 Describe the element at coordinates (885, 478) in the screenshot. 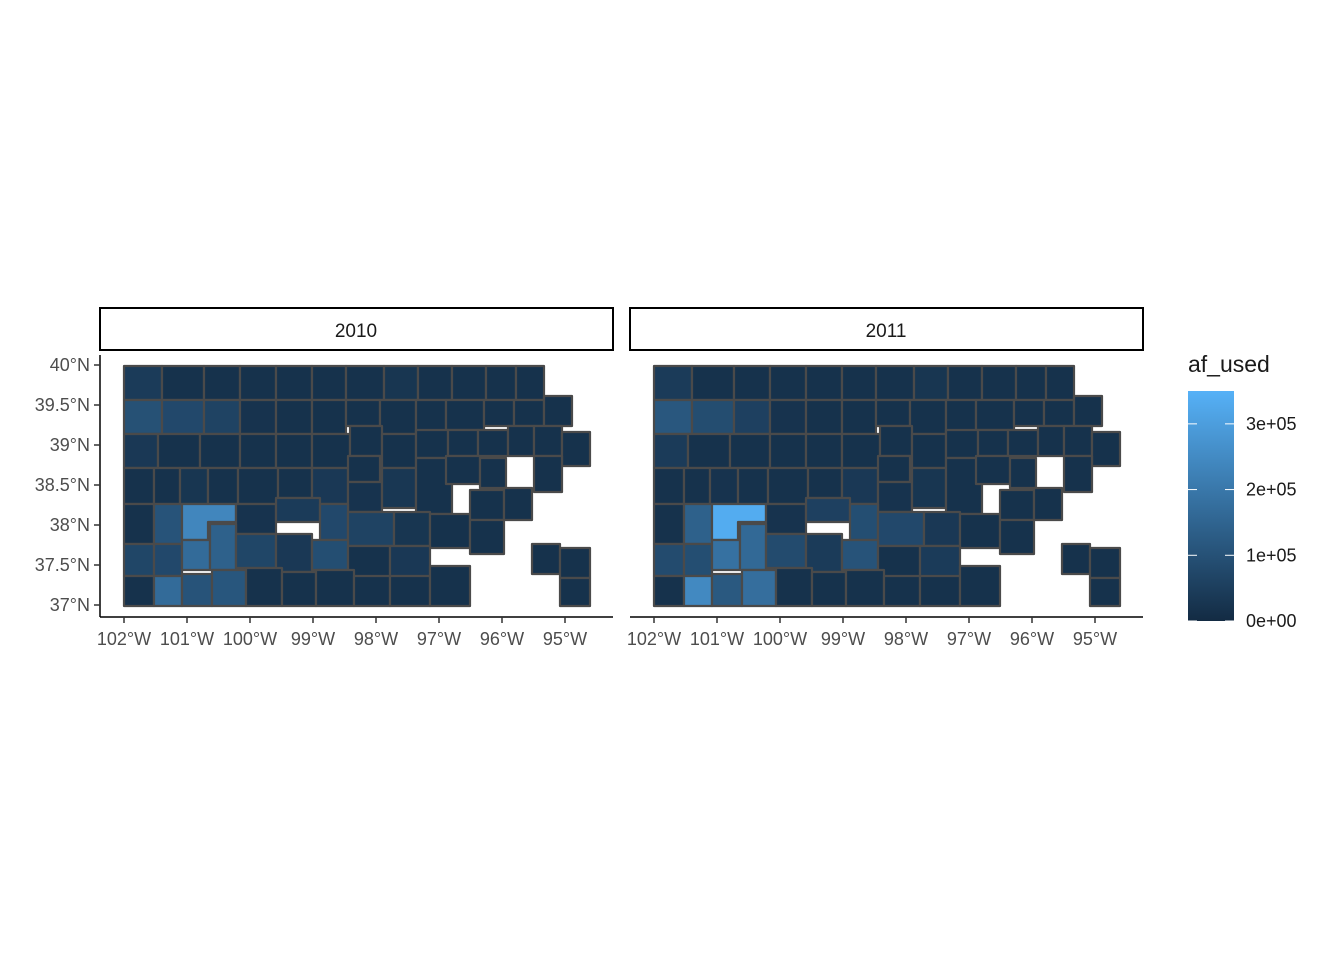

I see `facet-panel-2011: 2011 102°W 101°W 100°W 99°W 98°W 97°W 96°W 95°W` at that location.